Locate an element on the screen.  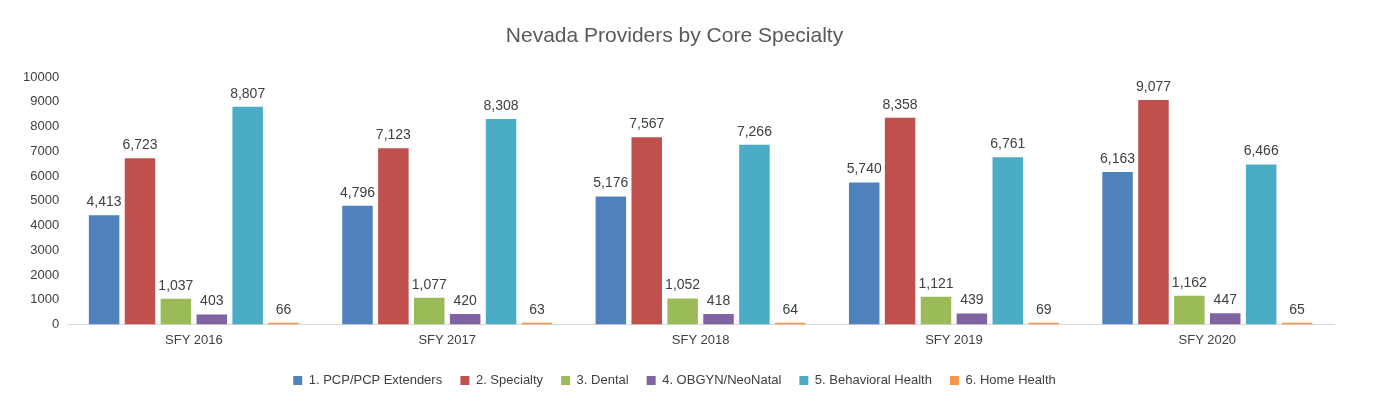
y-tick-label: 1000 is located at coordinates (45, 299).